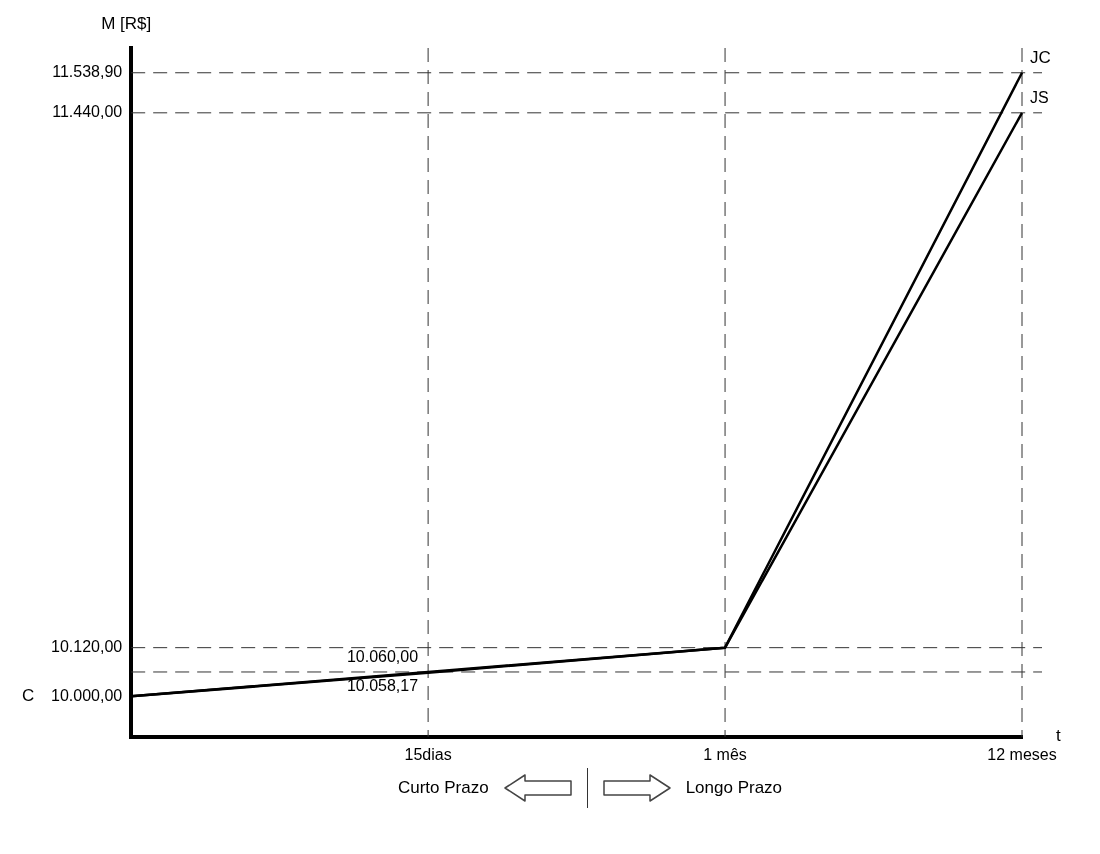 The image size is (1100, 854). Describe the element at coordinates (28, 695) in the screenshot. I see `text: C` at that location.